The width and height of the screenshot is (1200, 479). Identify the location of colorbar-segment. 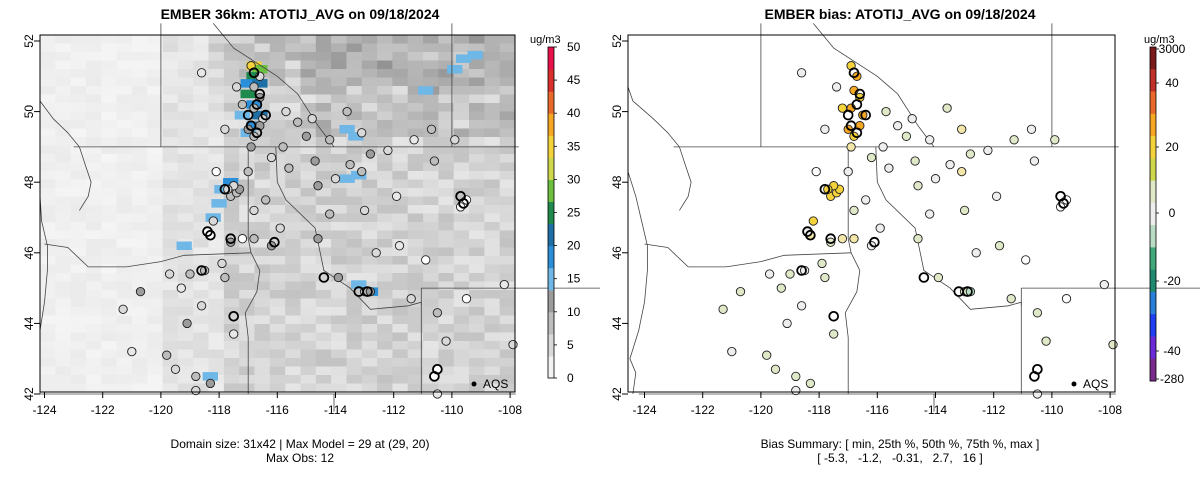
(551, 146).